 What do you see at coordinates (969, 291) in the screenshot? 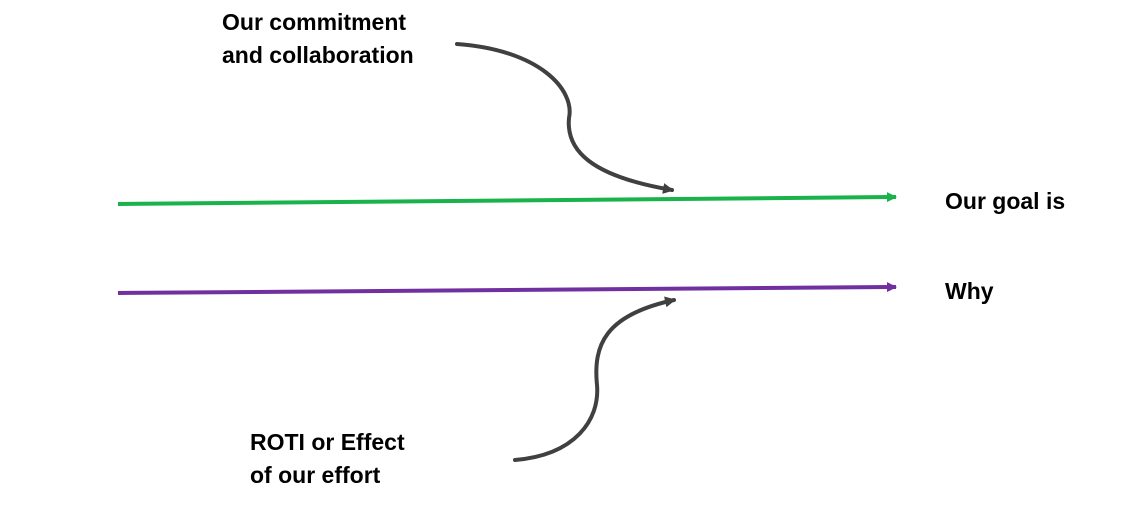
I see `why-label: Why` at bounding box center [969, 291].